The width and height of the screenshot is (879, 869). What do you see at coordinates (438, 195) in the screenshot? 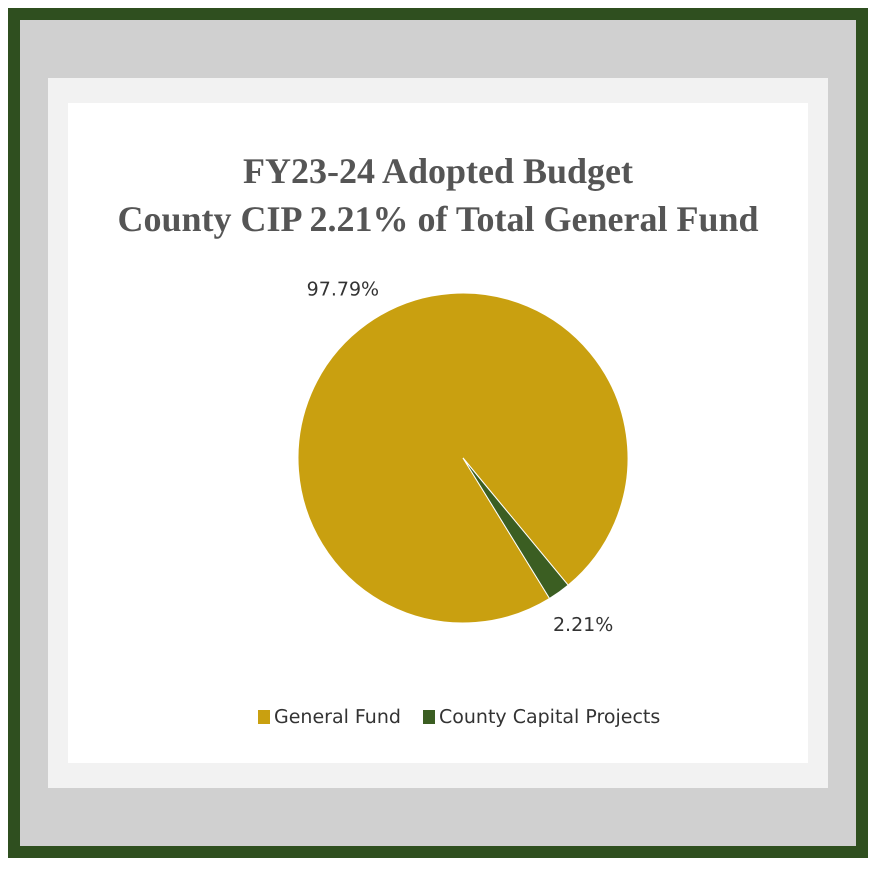
I see `chart-title: FY23-24 Adopted Budget County CIP 2.21% of Total General Fund` at bounding box center [438, 195].